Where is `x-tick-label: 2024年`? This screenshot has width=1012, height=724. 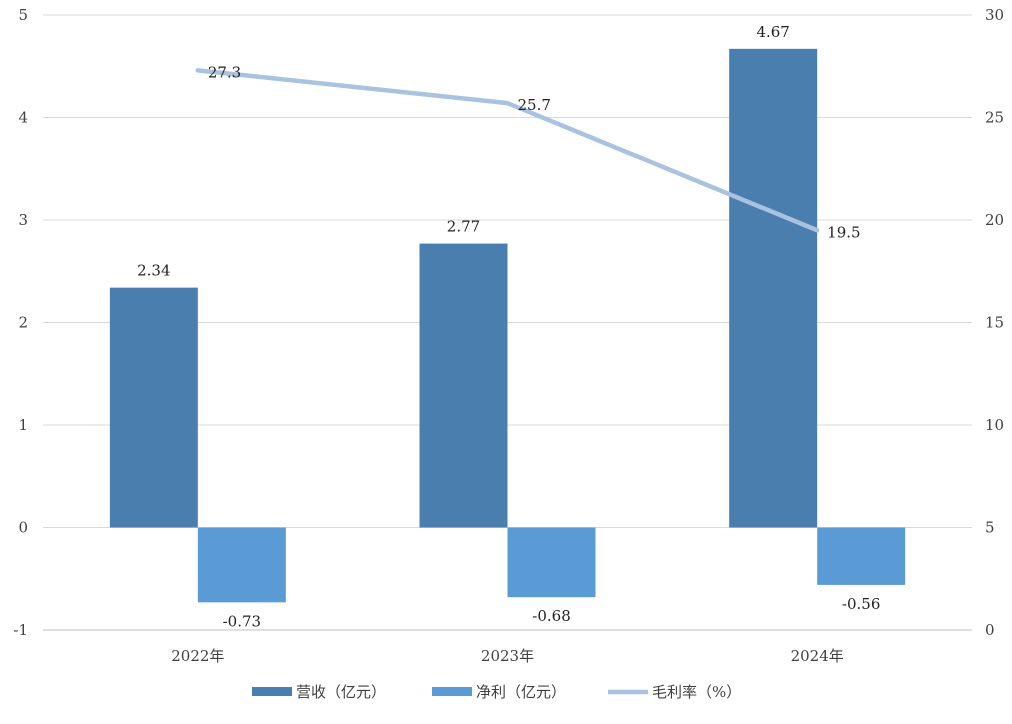 x-tick-label: 2024年 is located at coordinates (817, 656).